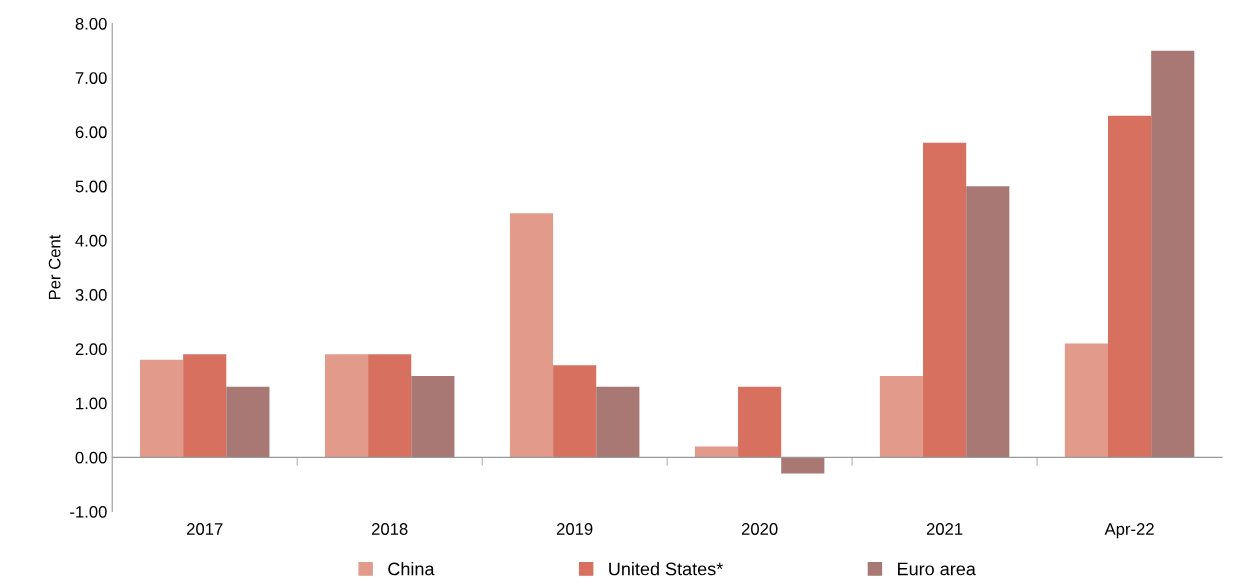  What do you see at coordinates (91, 240) in the screenshot?
I see `y-tick-label: 4.00` at bounding box center [91, 240].